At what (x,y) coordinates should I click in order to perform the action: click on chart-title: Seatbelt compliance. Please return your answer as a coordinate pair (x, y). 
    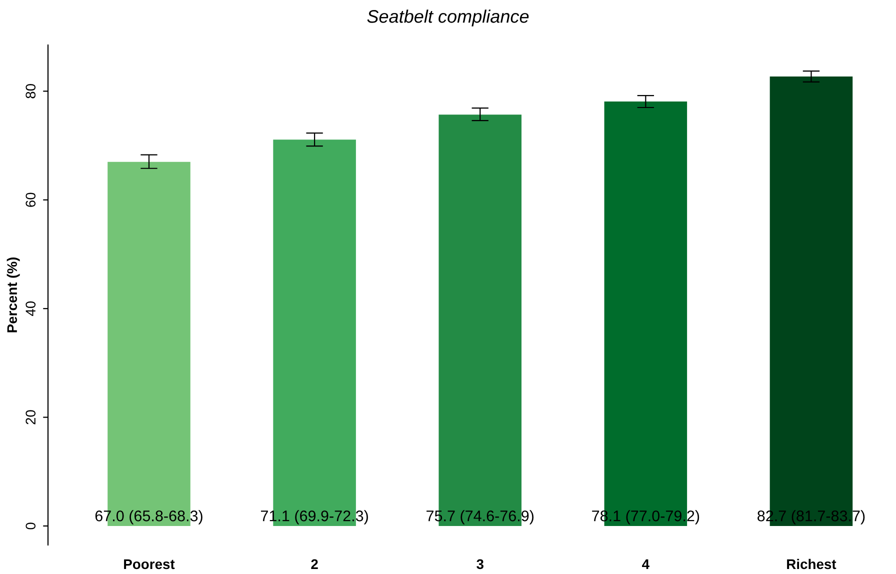
    Looking at the image, I should click on (448, 18).